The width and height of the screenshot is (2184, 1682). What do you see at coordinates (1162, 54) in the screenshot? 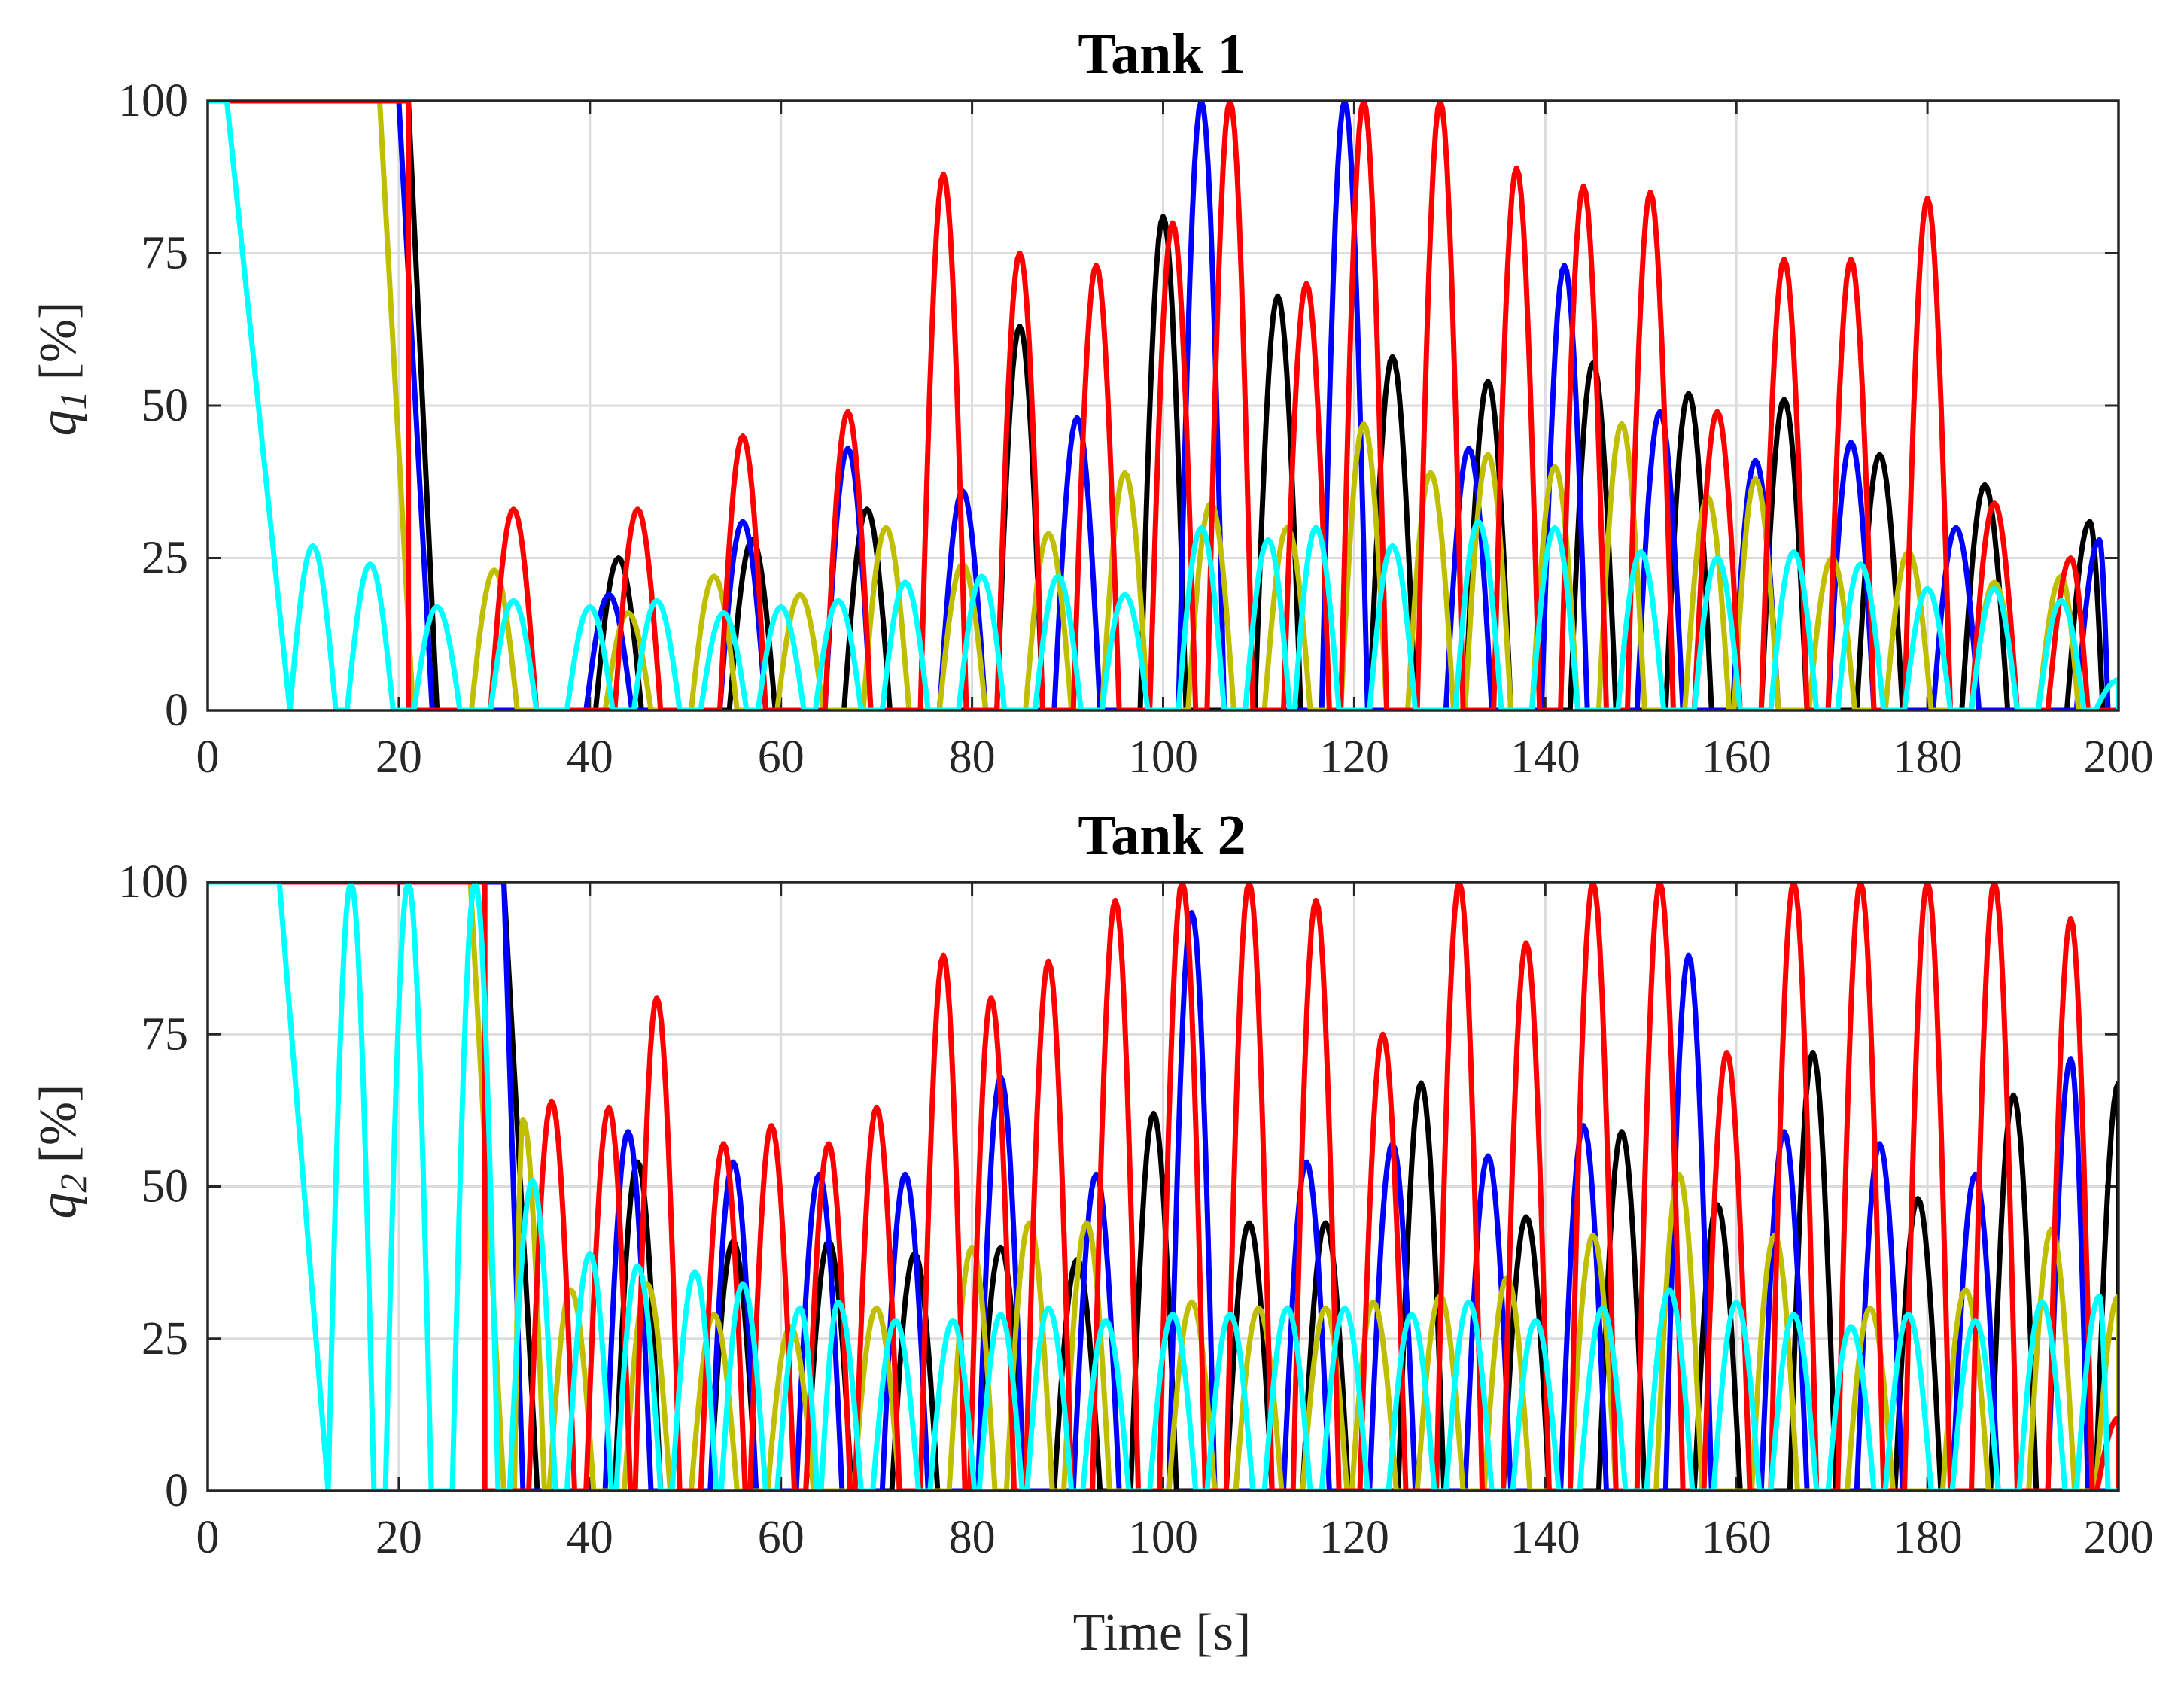
I see `chart-title: Tank 1` at bounding box center [1162, 54].